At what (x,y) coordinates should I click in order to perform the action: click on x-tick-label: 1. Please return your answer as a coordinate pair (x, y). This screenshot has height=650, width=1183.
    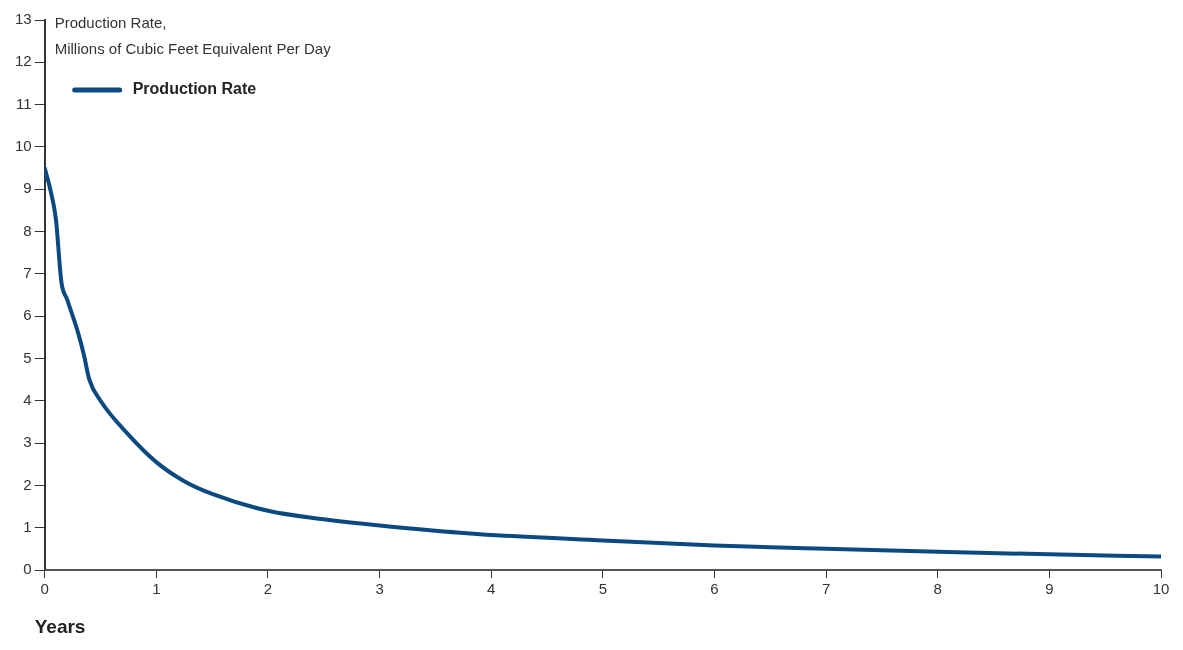
    Looking at the image, I should click on (156, 589).